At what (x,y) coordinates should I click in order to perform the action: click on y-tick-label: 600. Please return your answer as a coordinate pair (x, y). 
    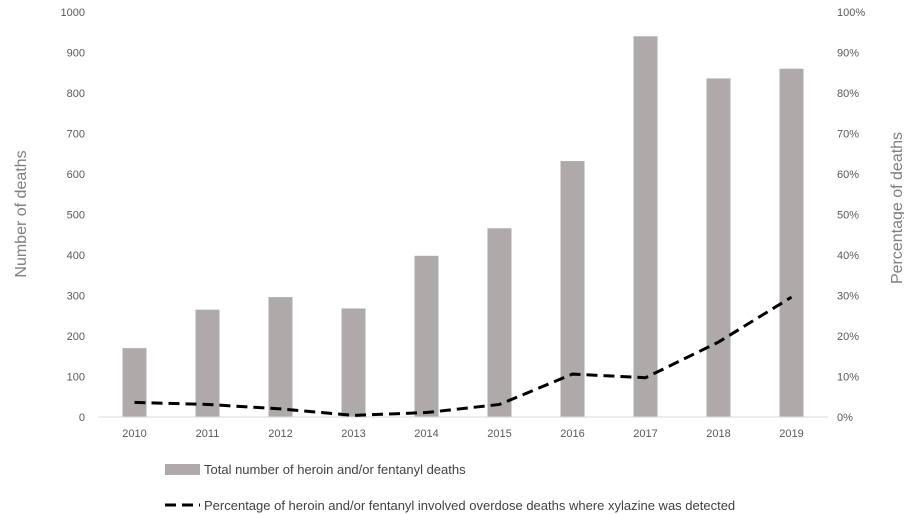
    Looking at the image, I should click on (76, 175).